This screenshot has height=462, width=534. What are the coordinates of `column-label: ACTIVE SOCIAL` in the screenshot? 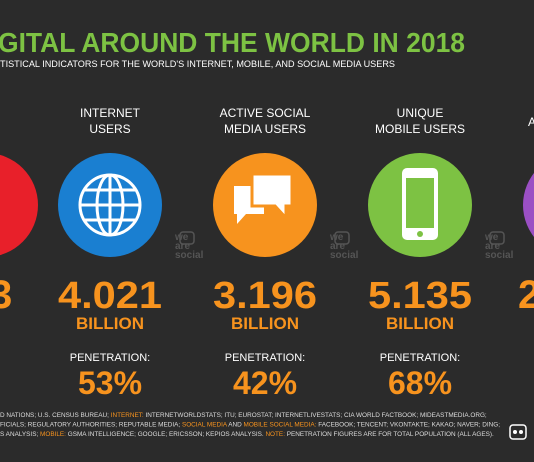 It's located at (265, 113).